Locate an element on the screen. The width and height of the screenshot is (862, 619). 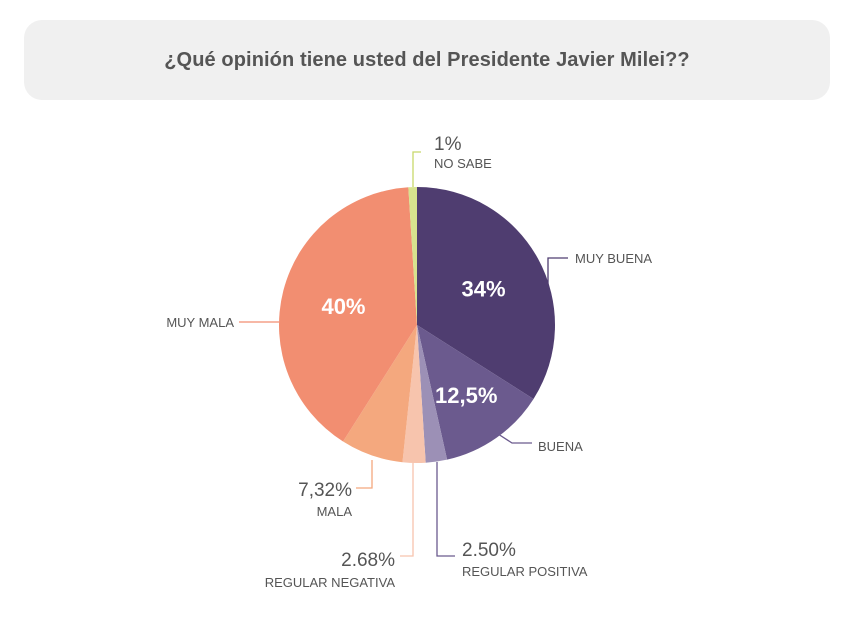
category-label-buena: BUENA is located at coordinates (560, 446).